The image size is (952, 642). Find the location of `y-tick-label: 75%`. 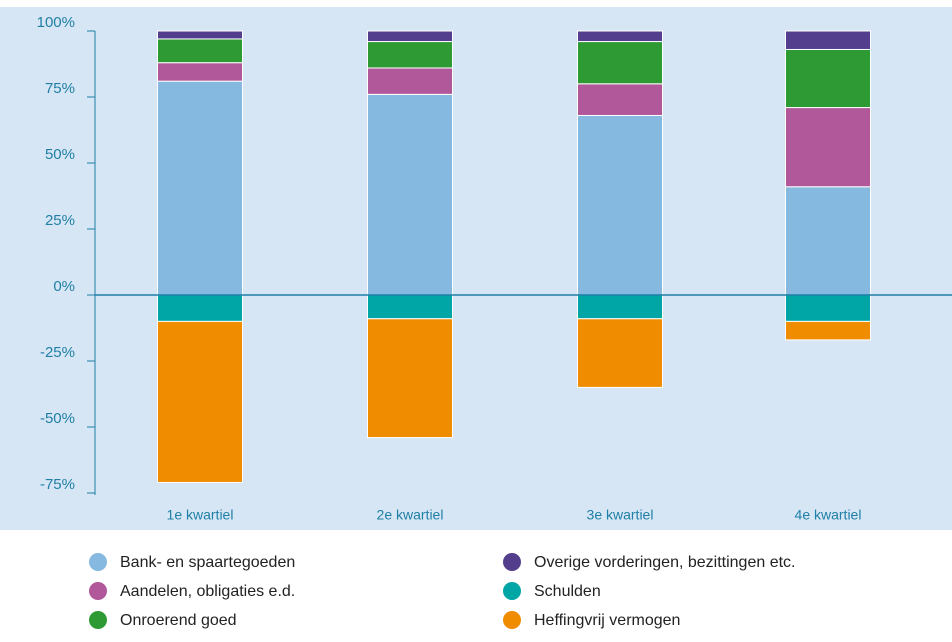

y-tick-label: 75% is located at coordinates (60, 88).